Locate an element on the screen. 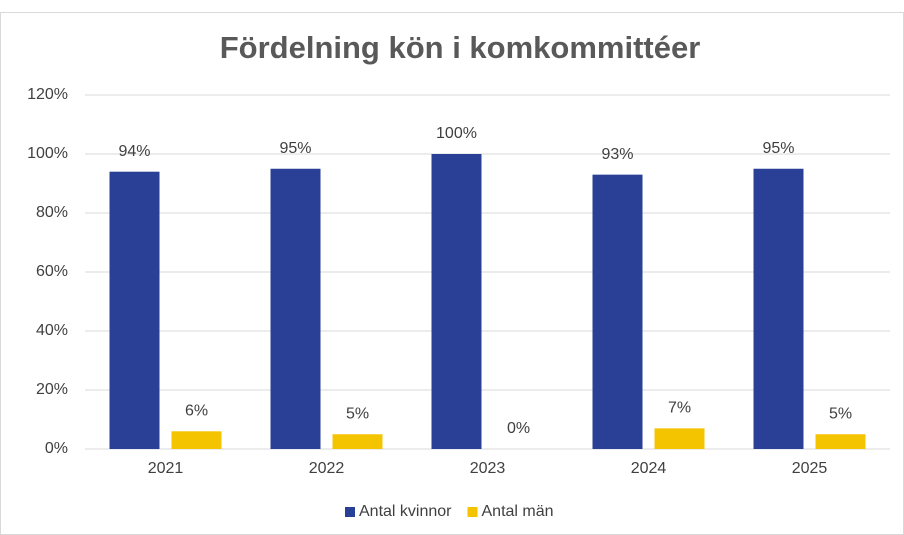  legend-label: Antal män is located at coordinates (518, 511).